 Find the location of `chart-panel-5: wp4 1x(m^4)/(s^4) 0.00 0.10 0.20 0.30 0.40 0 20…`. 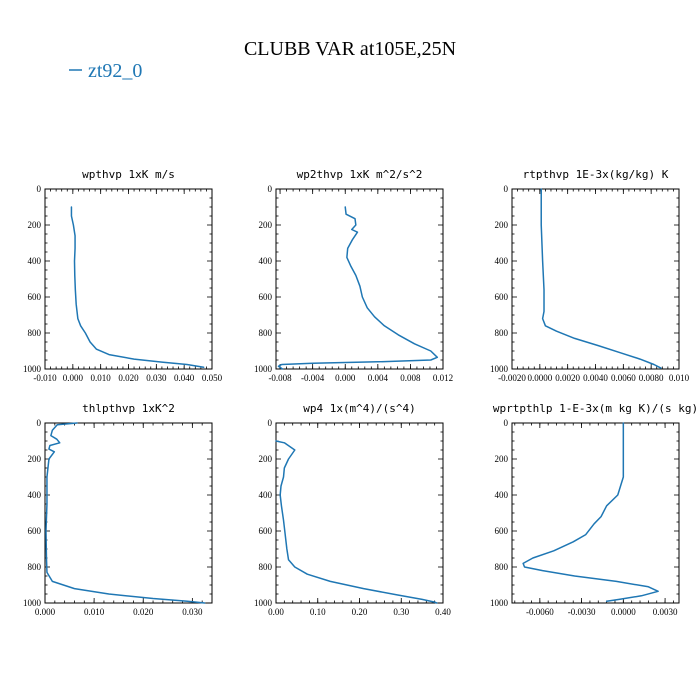

chart-panel-5: wp4 1x(m^4)/(s^4) 0.00 0.10 0.20 0.30 0.40 0 20… is located at coordinates (352, 509).